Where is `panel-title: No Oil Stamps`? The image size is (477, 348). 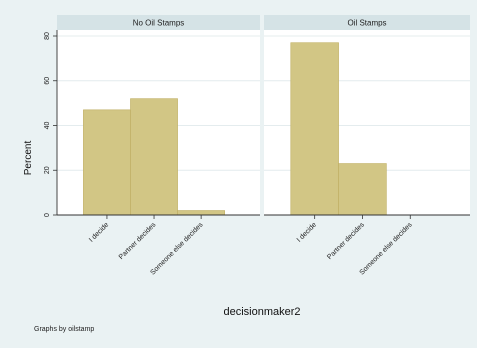
panel-title: No Oil Stamps is located at coordinates (159, 23).